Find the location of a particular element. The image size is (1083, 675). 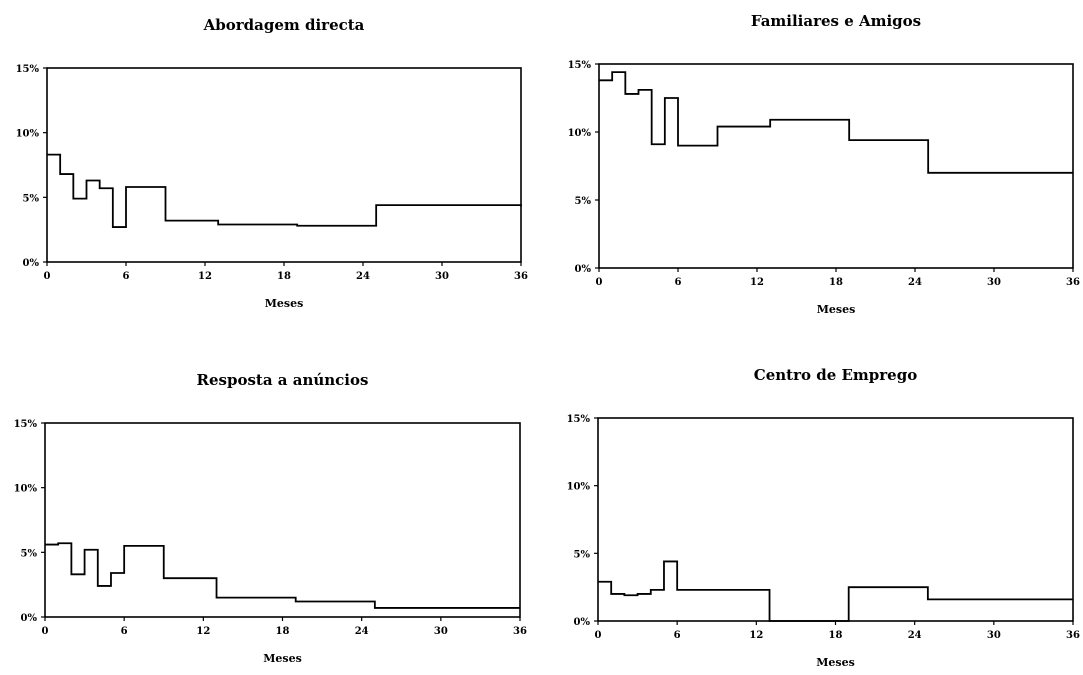

chart-title: Abordagem directa is located at coordinates (284, 25).